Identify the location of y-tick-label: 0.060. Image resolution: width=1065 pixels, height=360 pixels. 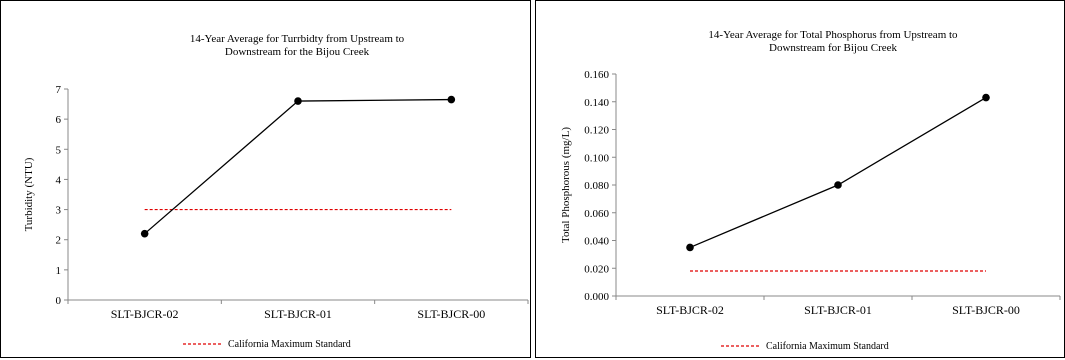
(596, 214).